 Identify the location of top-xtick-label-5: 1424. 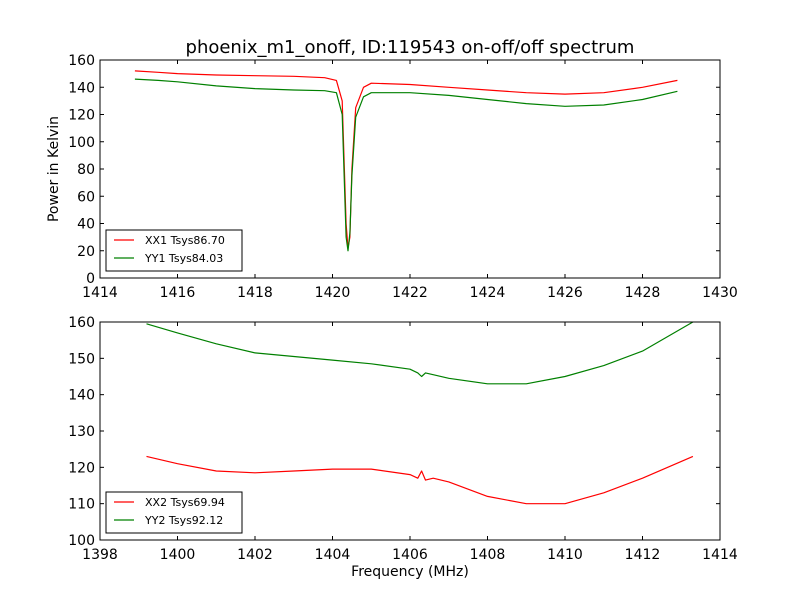
(488, 293).